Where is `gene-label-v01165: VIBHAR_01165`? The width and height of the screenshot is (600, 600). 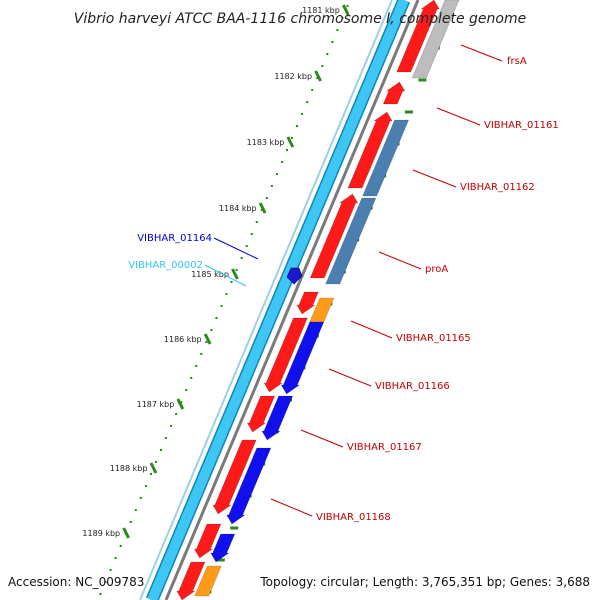
gene-label-v01165: VIBHAR_01165 is located at coordinates (433, 338).